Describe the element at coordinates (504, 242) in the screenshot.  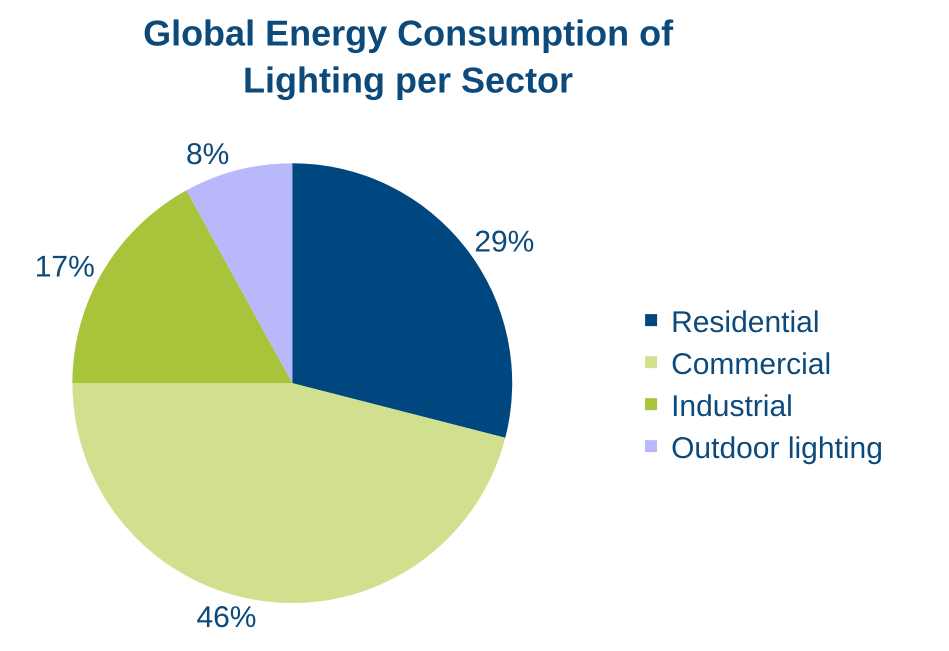
I see `data-label: 29%` at that location.